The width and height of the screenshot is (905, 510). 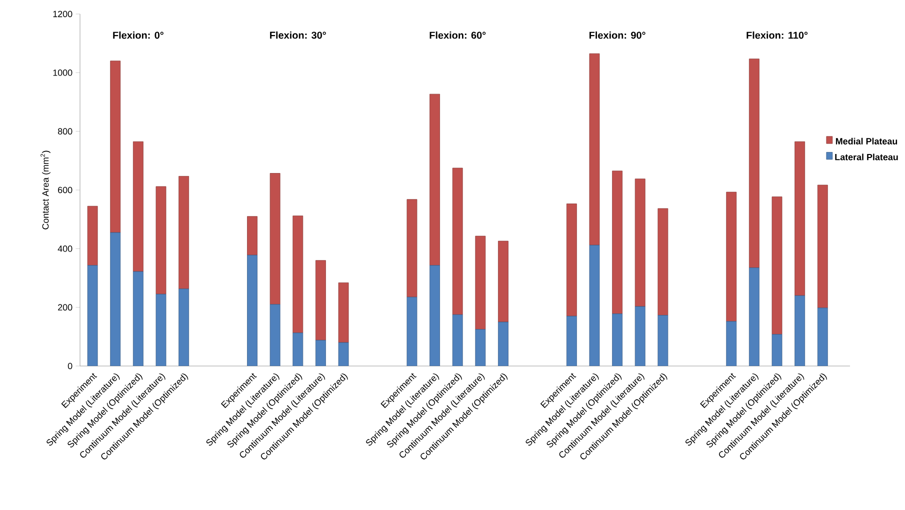 What do you see at coordinates (62, 72) in the screenshot?
I see `y-tick-label: 1000` at bounding box center [62, 72].